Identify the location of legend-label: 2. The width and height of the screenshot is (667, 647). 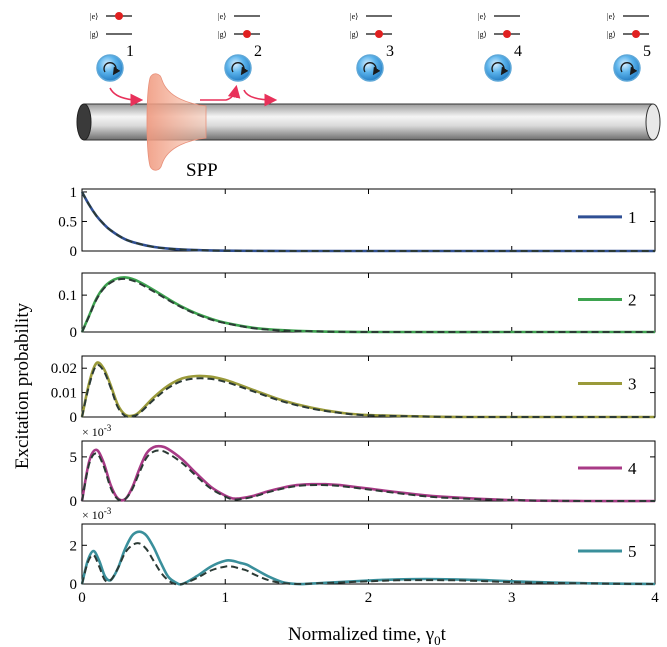
(632, 300).